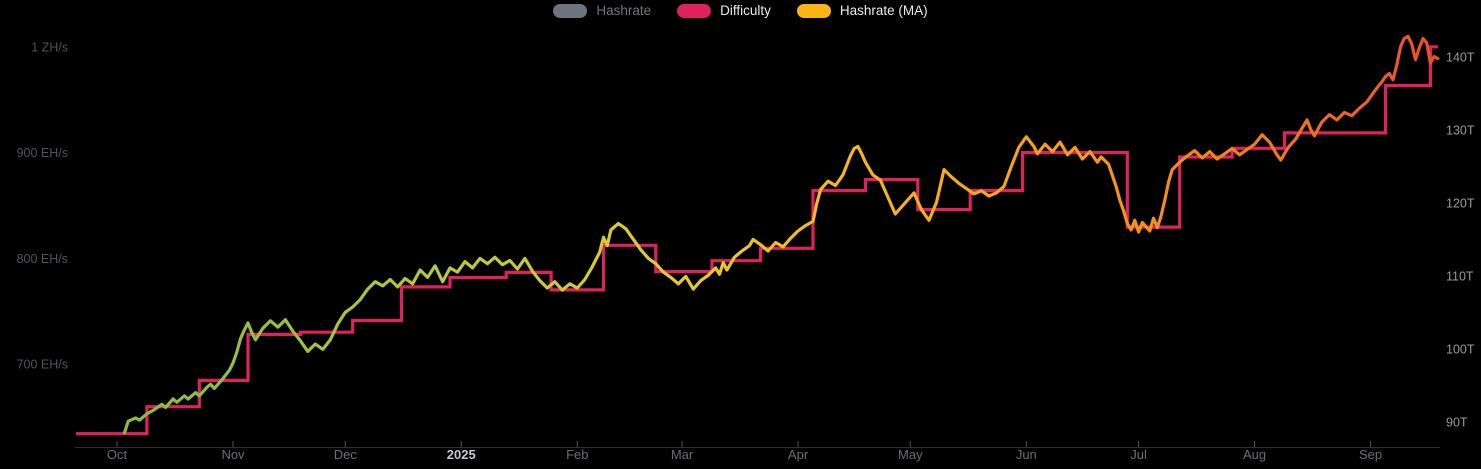  I want to click on x-axis-label: 2025, so click(461, 454).